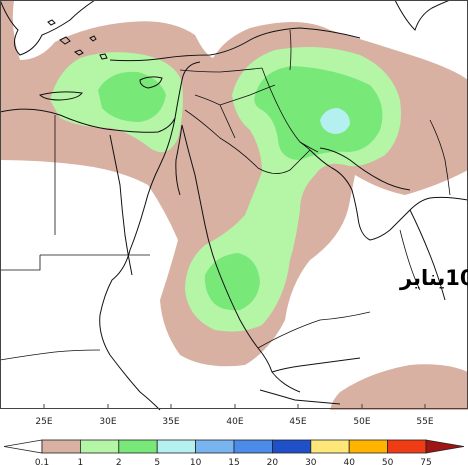 This screenshot has width=468, height=465. Describe the element at coordinates (349, 461) in the screenshot. I see `colorbar-label-8: 40` at that location.